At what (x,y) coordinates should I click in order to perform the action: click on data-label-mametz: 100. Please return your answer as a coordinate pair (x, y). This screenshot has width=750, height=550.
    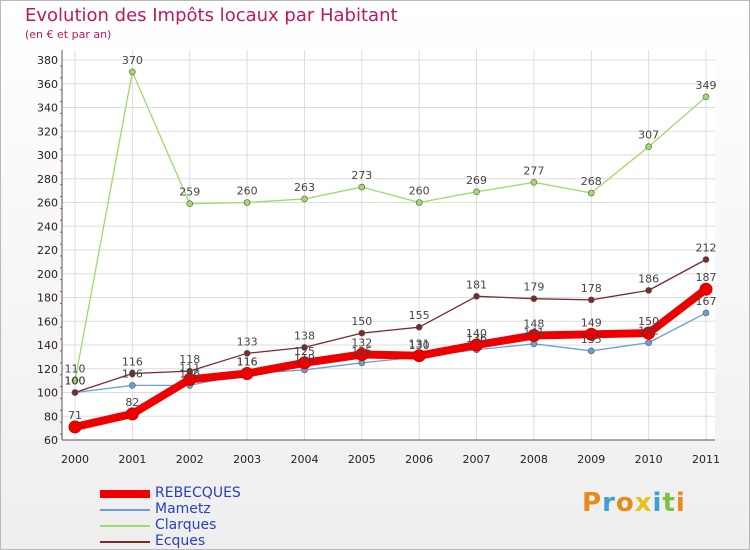
    Looking at the image, I should click on (75, 381).